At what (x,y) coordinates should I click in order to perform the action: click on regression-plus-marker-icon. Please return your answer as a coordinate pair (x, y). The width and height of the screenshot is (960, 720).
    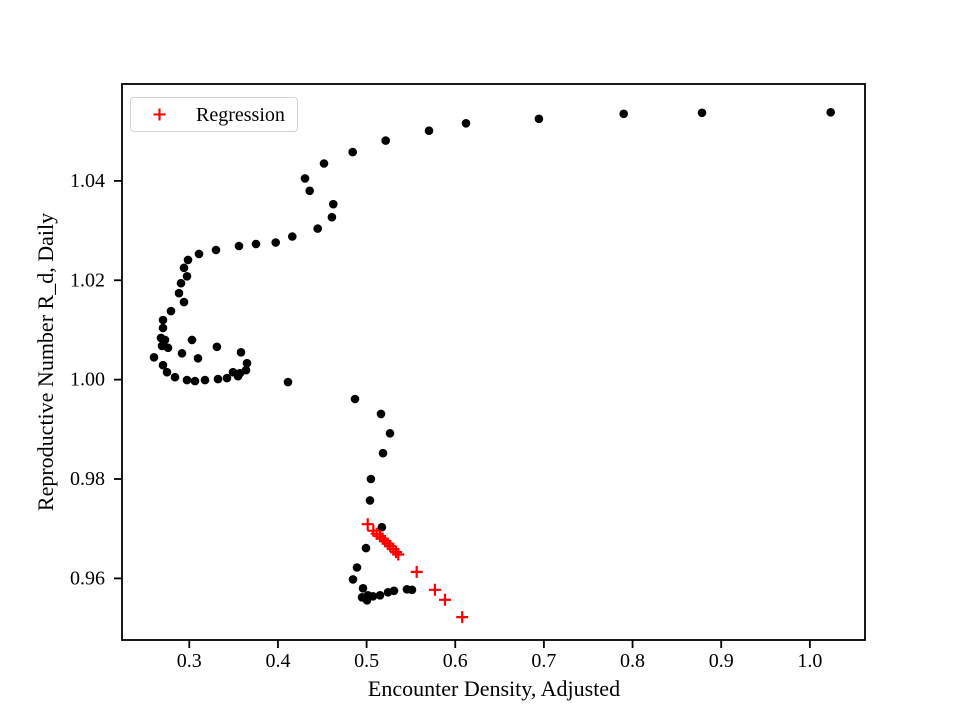
    Looking at the image, I should click on (159, 114).